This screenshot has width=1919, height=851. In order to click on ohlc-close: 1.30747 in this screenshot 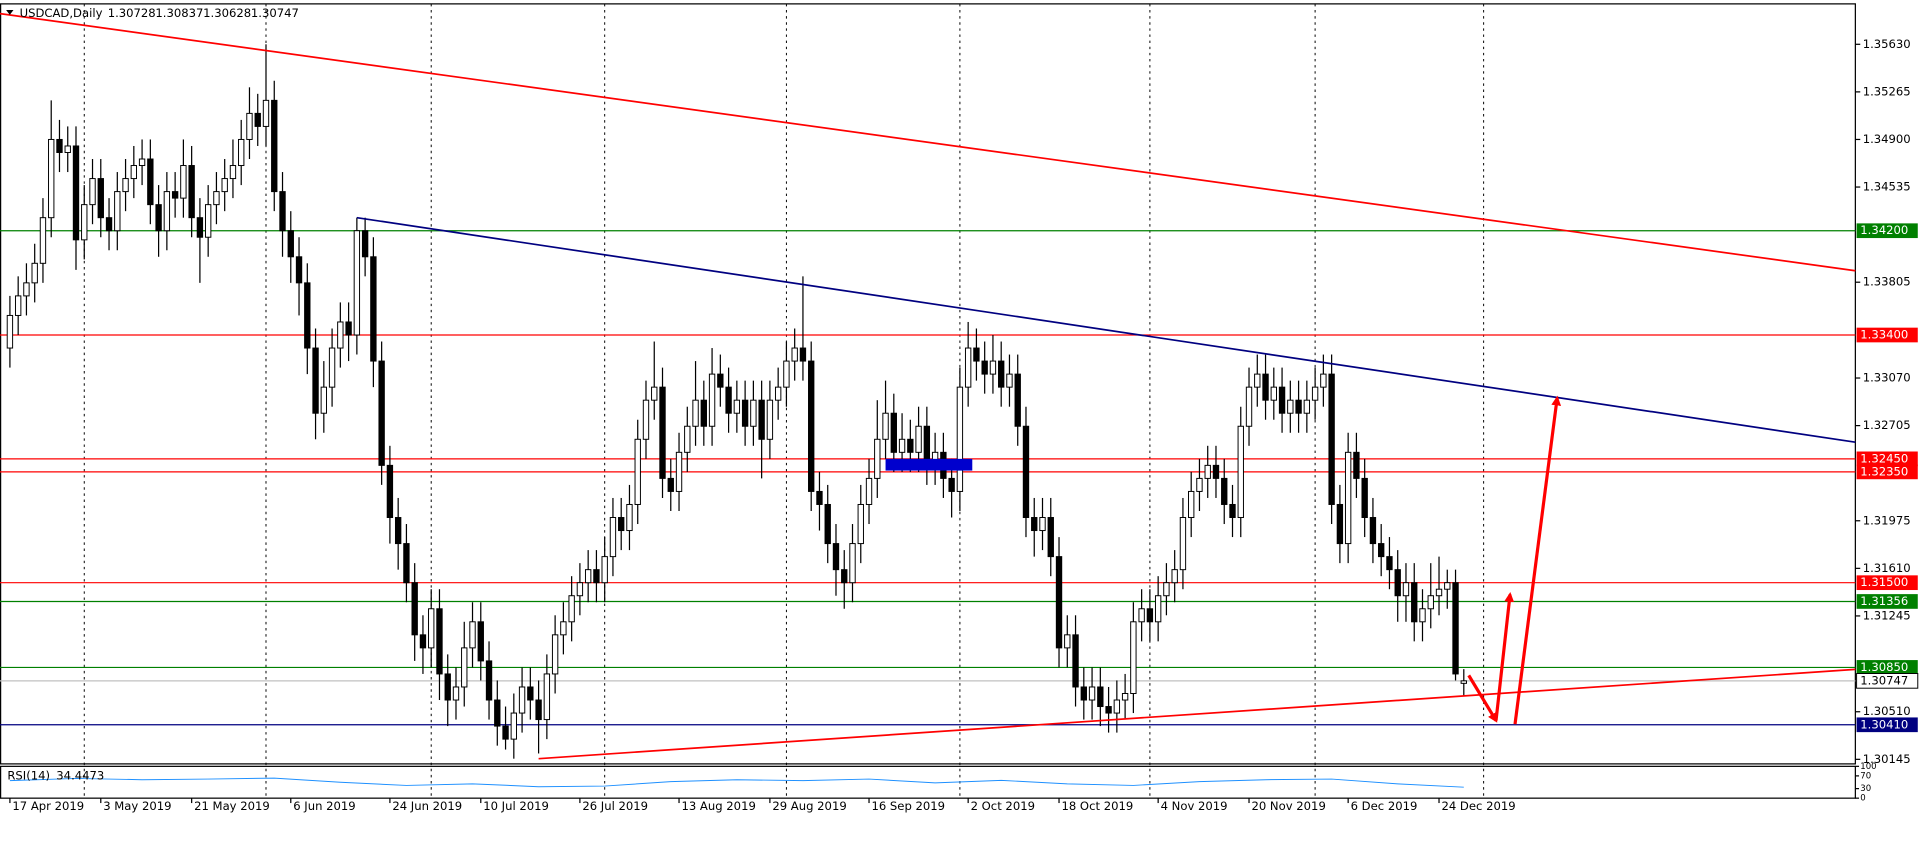, I will do `click(275, 13)`.